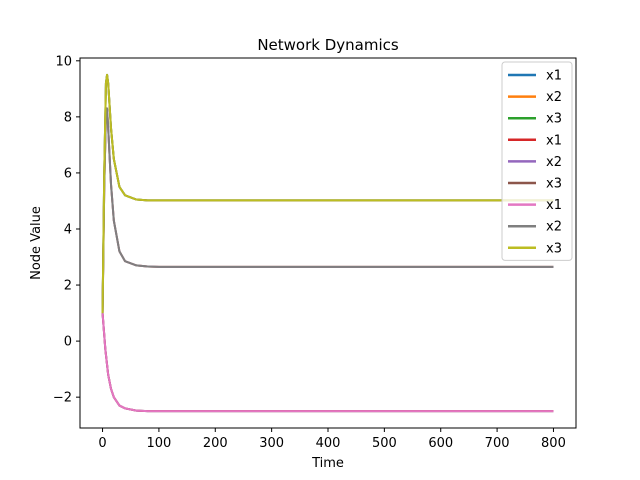 The image size is (640, 480). I want to click on y-tick-label: 0, so click(68, 342).